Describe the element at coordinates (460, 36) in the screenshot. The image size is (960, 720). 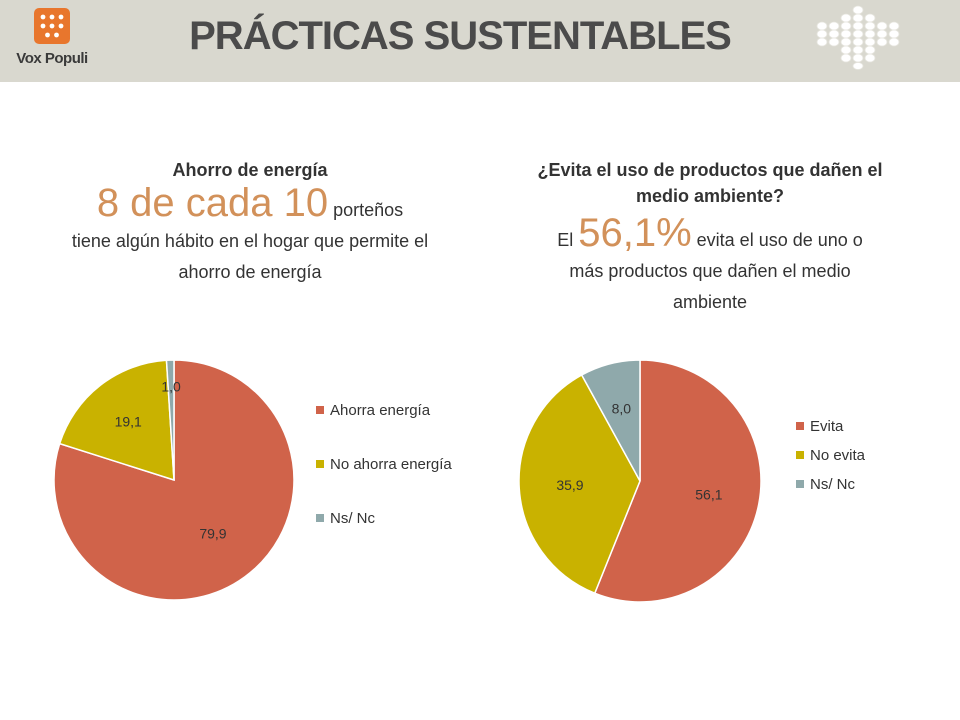
I see `page-title: PRÁCTICAS SUSTENTABLES` at that location.